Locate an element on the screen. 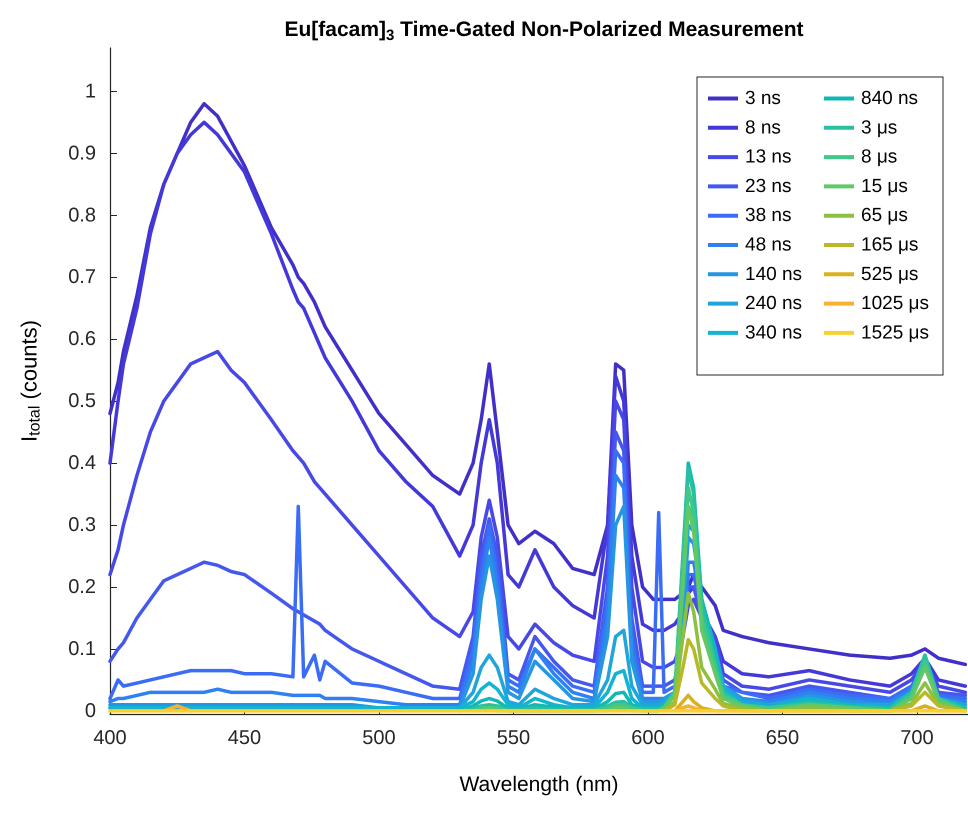  y-tick-label: 0 is located at coordinates (90, 711).